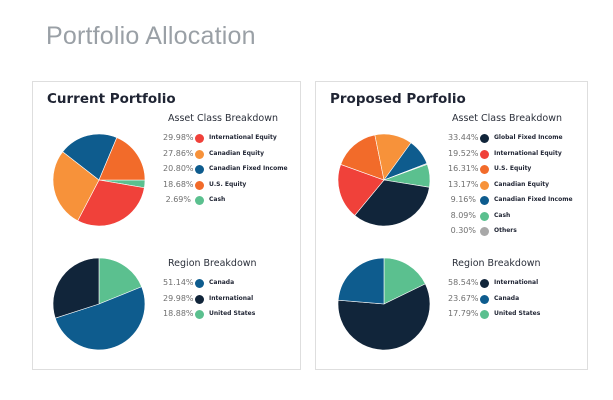 This screenshot has width=613, height=400. I want to click on page-title: Portfolio Allocation, so click(151, 36).